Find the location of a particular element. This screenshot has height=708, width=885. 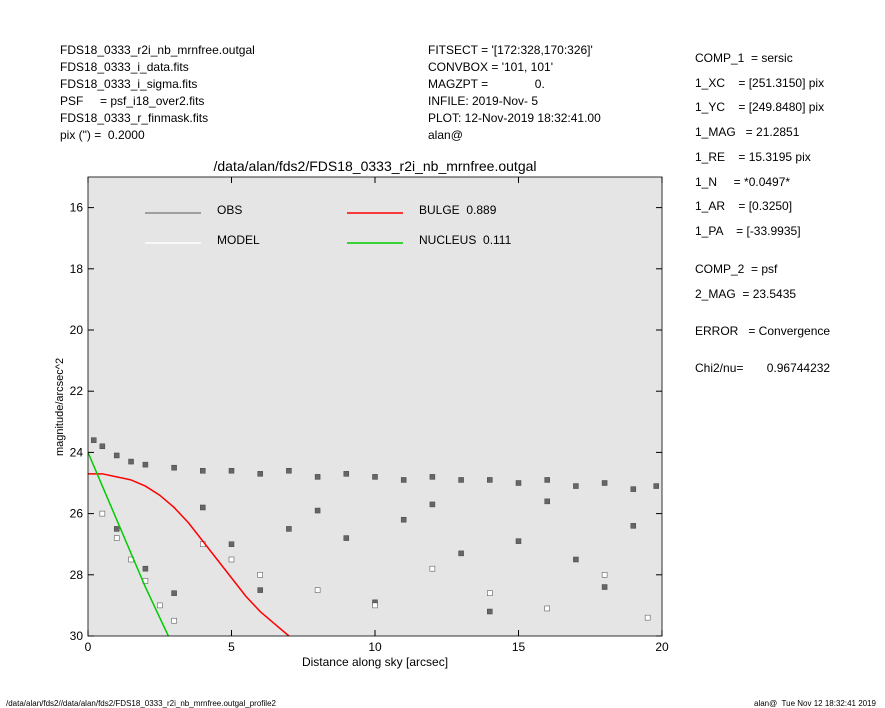

header-left-line: FDS18_0333_i_sigma.fits is located at coordinates (128, 84).